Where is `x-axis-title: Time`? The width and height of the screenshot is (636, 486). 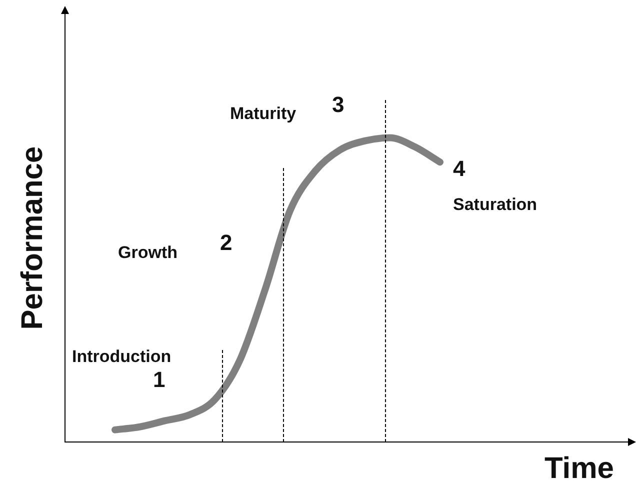 x-axis-title: Time is located at coordinates (579, 468).